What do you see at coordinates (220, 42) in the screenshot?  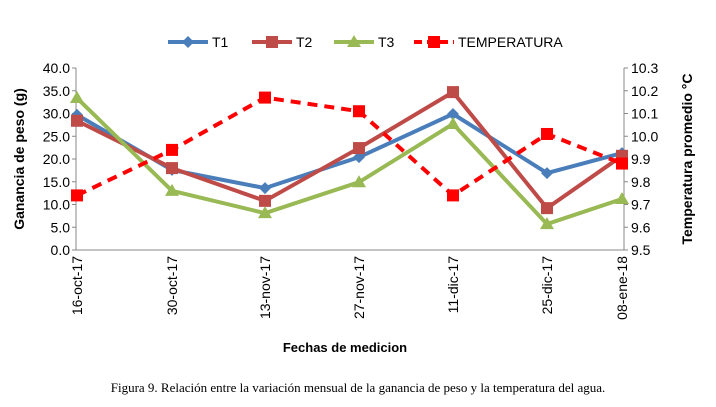 I see `legend-label: T1` at bounding box center [220, 42].